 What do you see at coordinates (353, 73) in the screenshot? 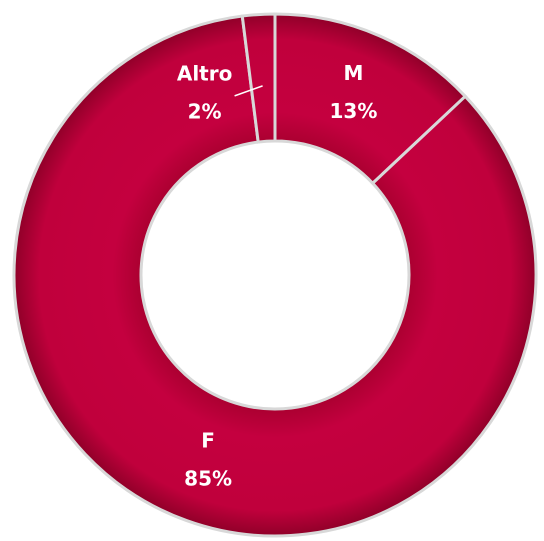
I see `data-label-category: M` at bounding box center [353, 73].